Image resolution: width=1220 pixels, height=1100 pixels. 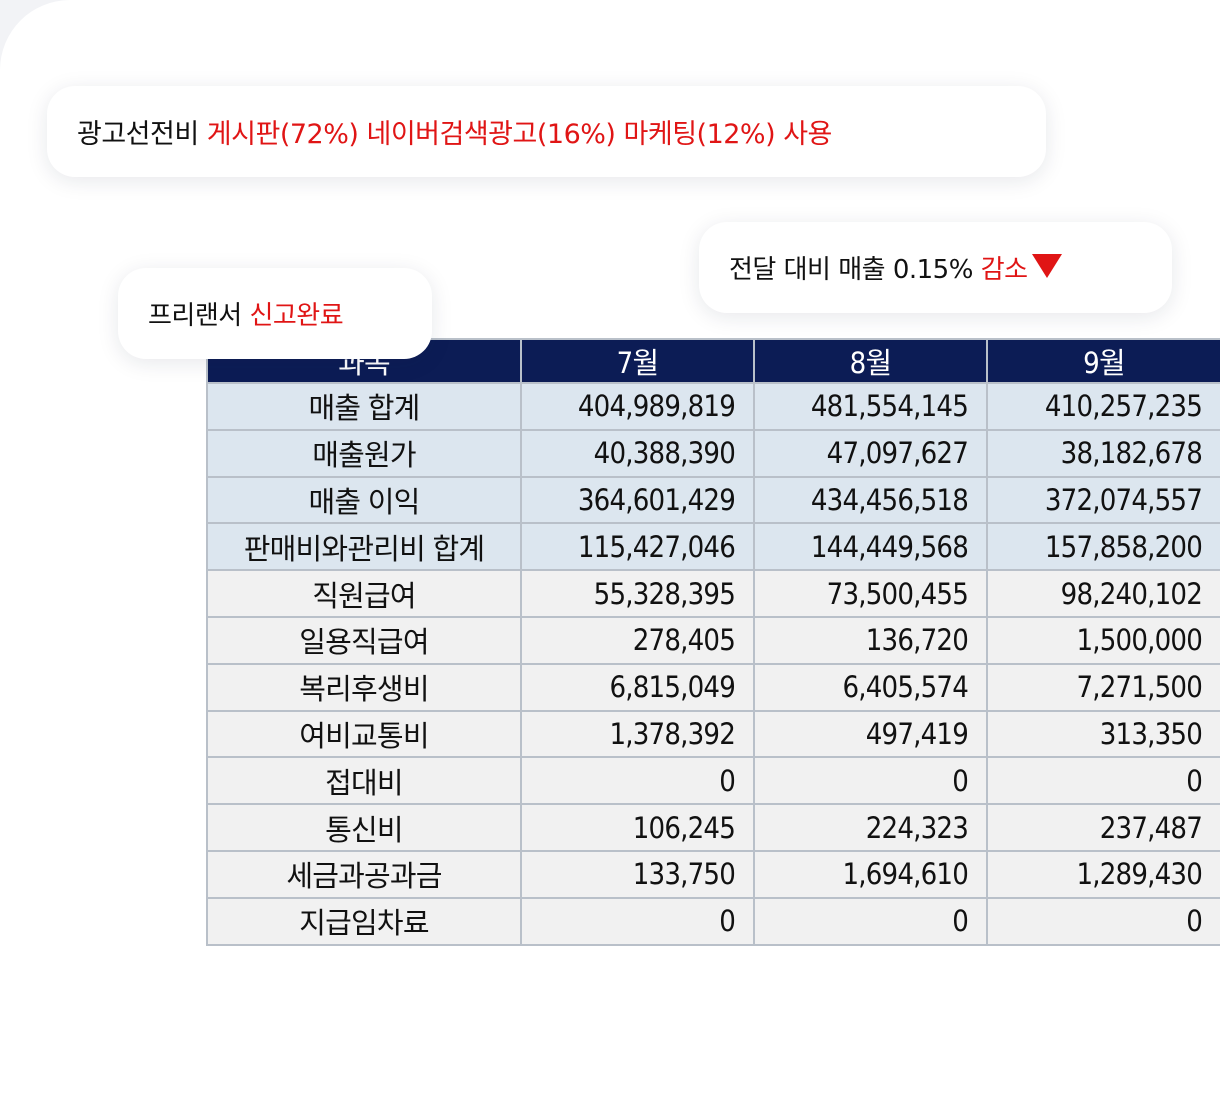 What do you see at coordinates (195, 316) in the screenshot?
I see `freelancer-label: 프리랜서` at bounding box center [195, 316].